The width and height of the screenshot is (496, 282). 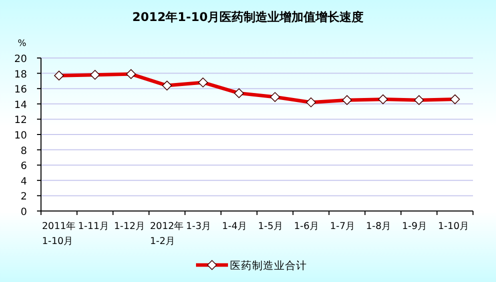 I want to click on x-tick-label: 1-12月, so click(x=130, y=226).